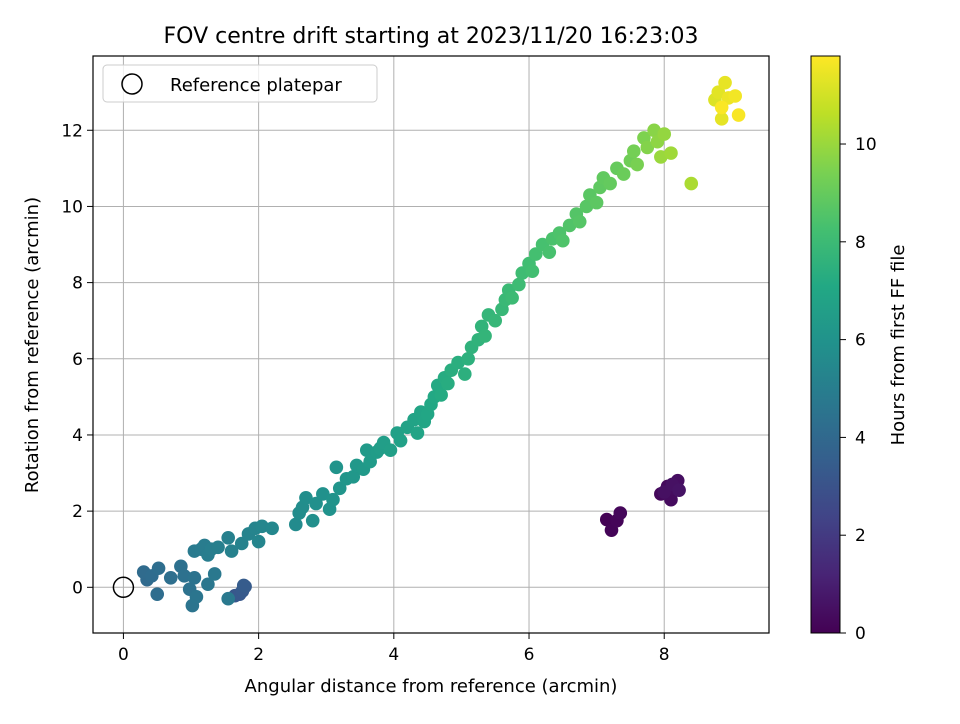 This screenshot has width=960, height=724. What do you see at coordinates (77, 512) in the screenshot?
I see `y-tick-label: 2` at bounding box center [77, 512].